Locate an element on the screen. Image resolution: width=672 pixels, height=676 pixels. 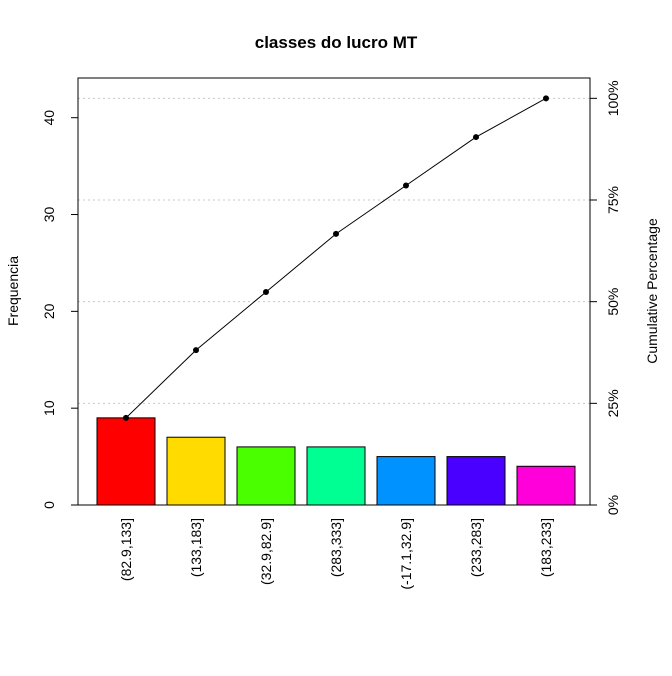
y2-tick-label: 25% is located at coordinates (613, 403).